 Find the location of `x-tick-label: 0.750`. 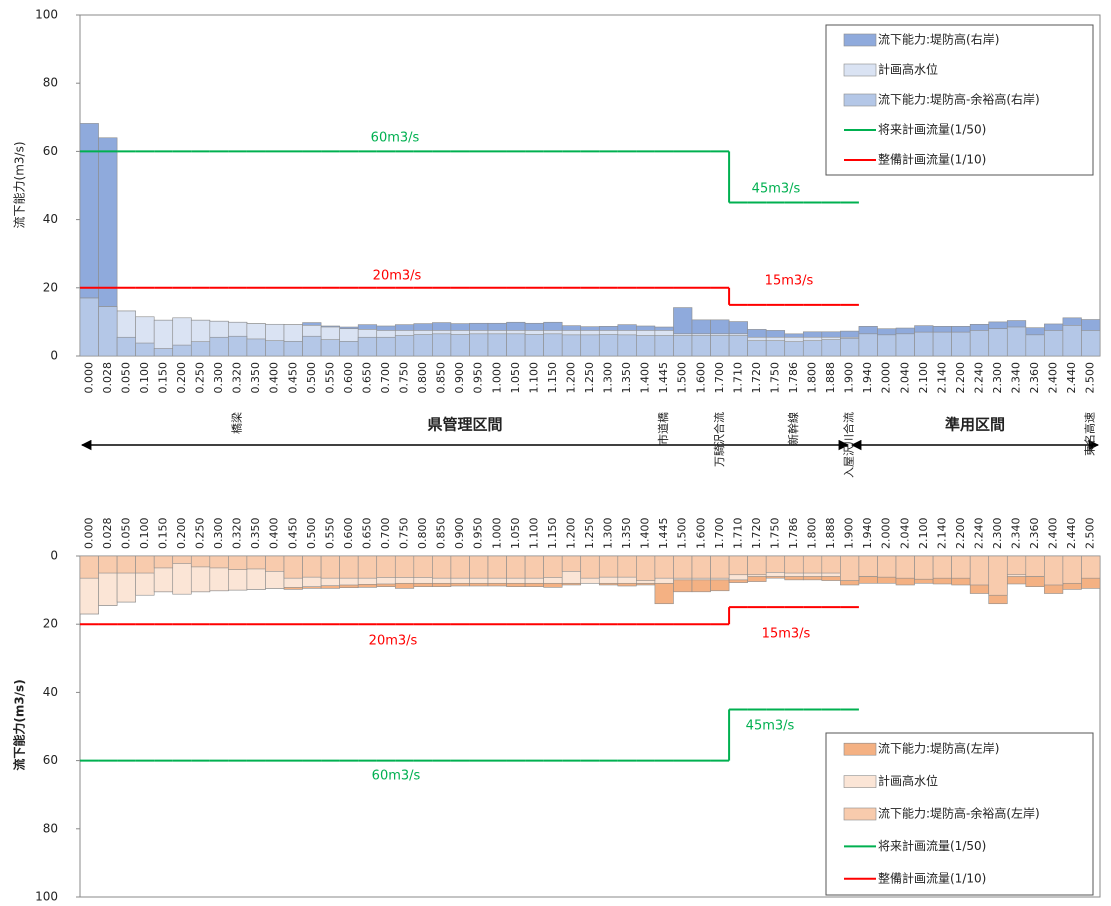

x-tick-label: 0.750 is located at coordinates (404, 378).